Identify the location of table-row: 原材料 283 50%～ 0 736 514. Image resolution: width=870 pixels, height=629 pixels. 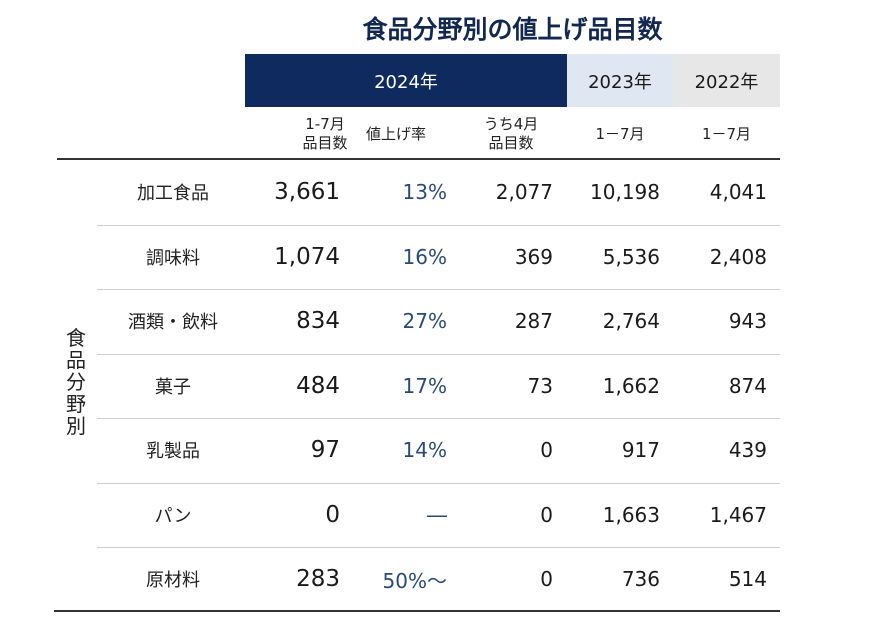
(435, 579).